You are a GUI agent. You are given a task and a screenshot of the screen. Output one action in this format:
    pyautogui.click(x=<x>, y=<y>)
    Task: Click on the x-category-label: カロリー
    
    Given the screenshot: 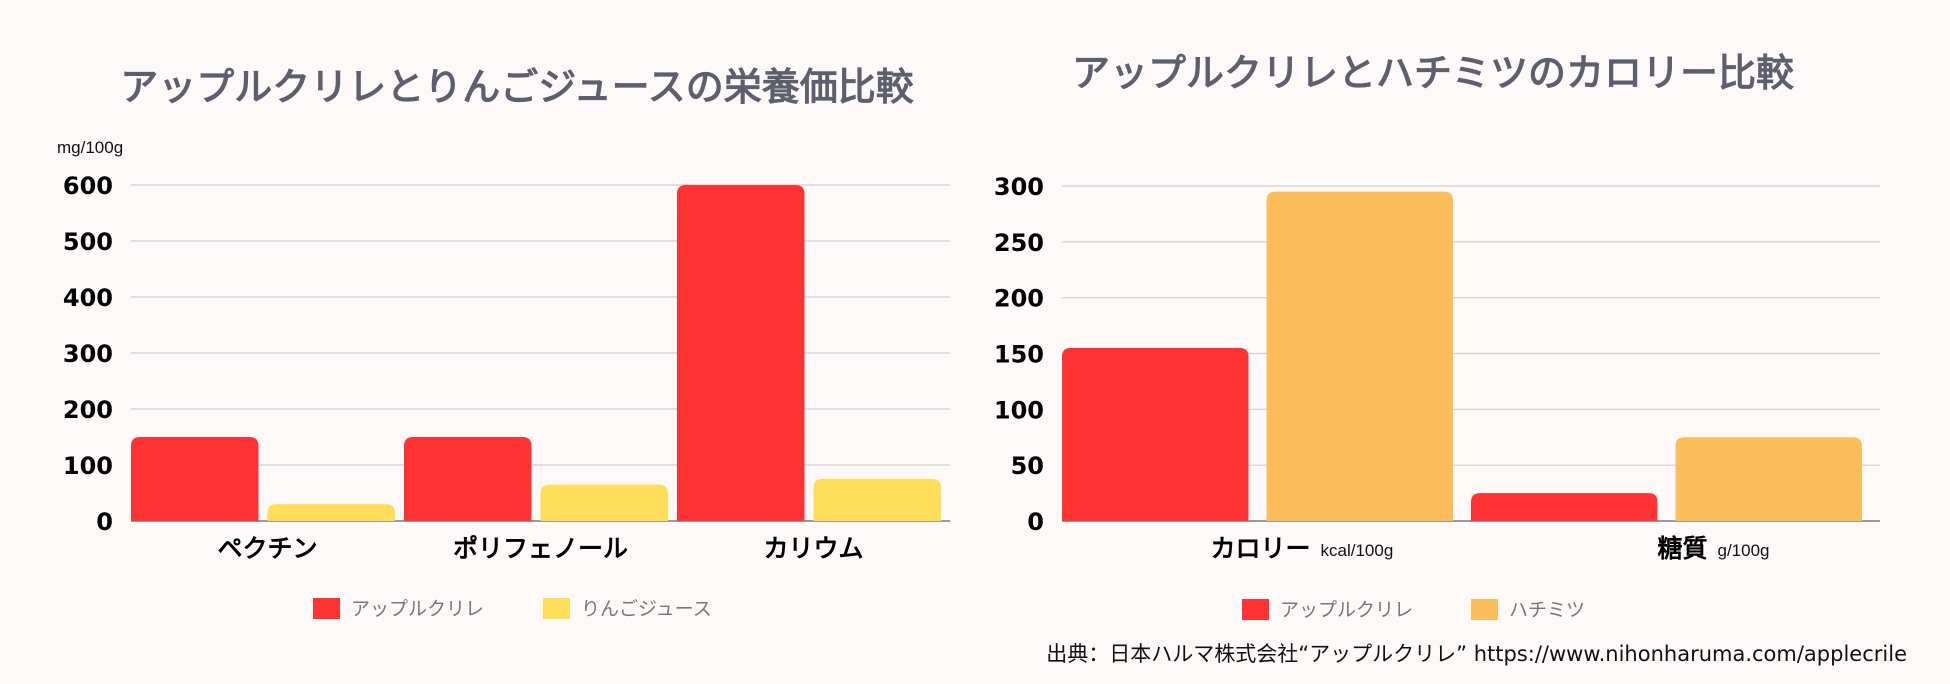 What is the action you would take?
    pyautogui.click(x=1260, y=548)
    